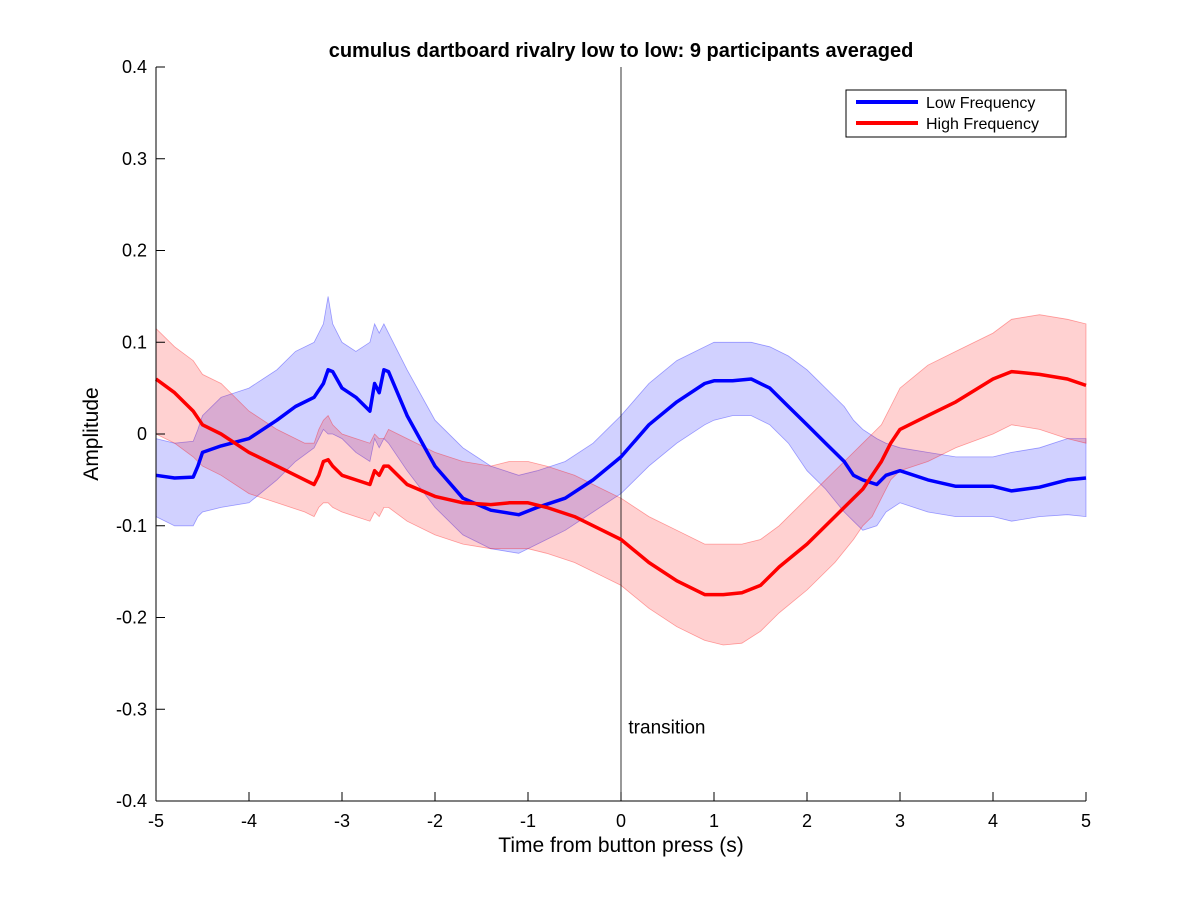  What do you see at coordinates (528, 821) in the screenshot?
I see `x-tick-label: -1` at bounding box center [528, 821].